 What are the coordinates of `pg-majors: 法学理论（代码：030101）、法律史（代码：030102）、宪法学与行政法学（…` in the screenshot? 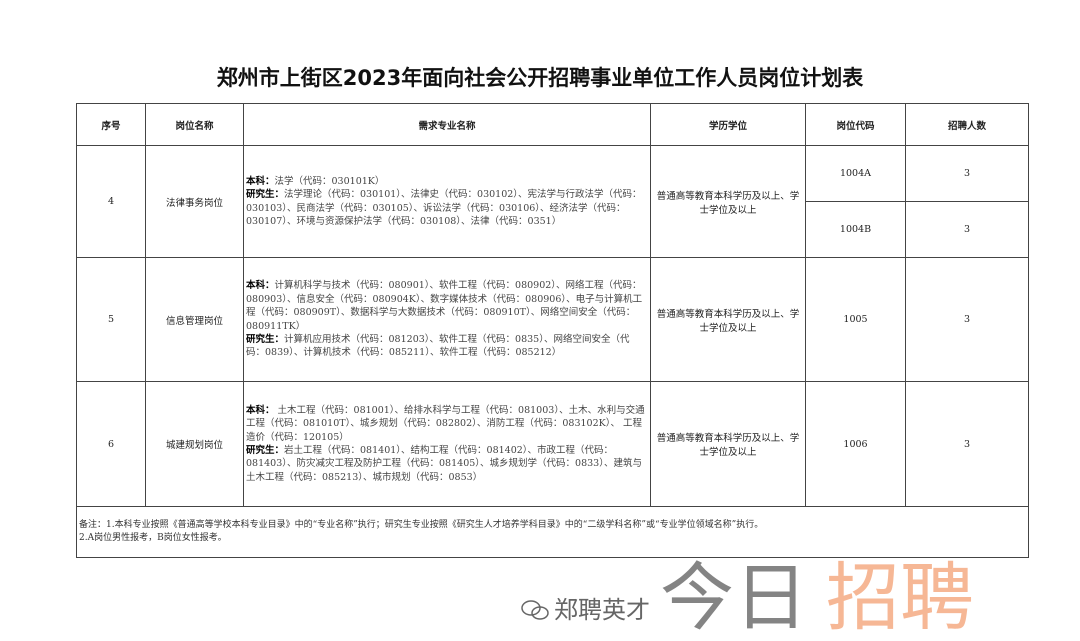 It's located at (444, 208).